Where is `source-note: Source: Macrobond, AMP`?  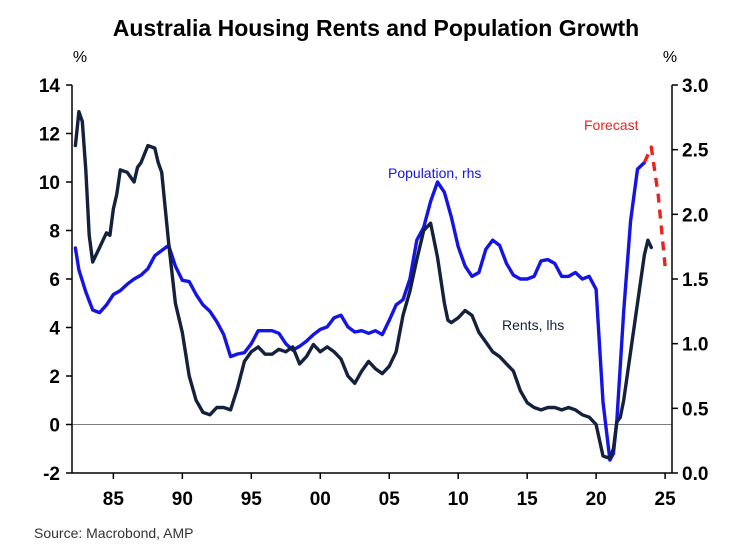
source-note: Source: Macrobond, AMP is located at coordinates (114, 533).